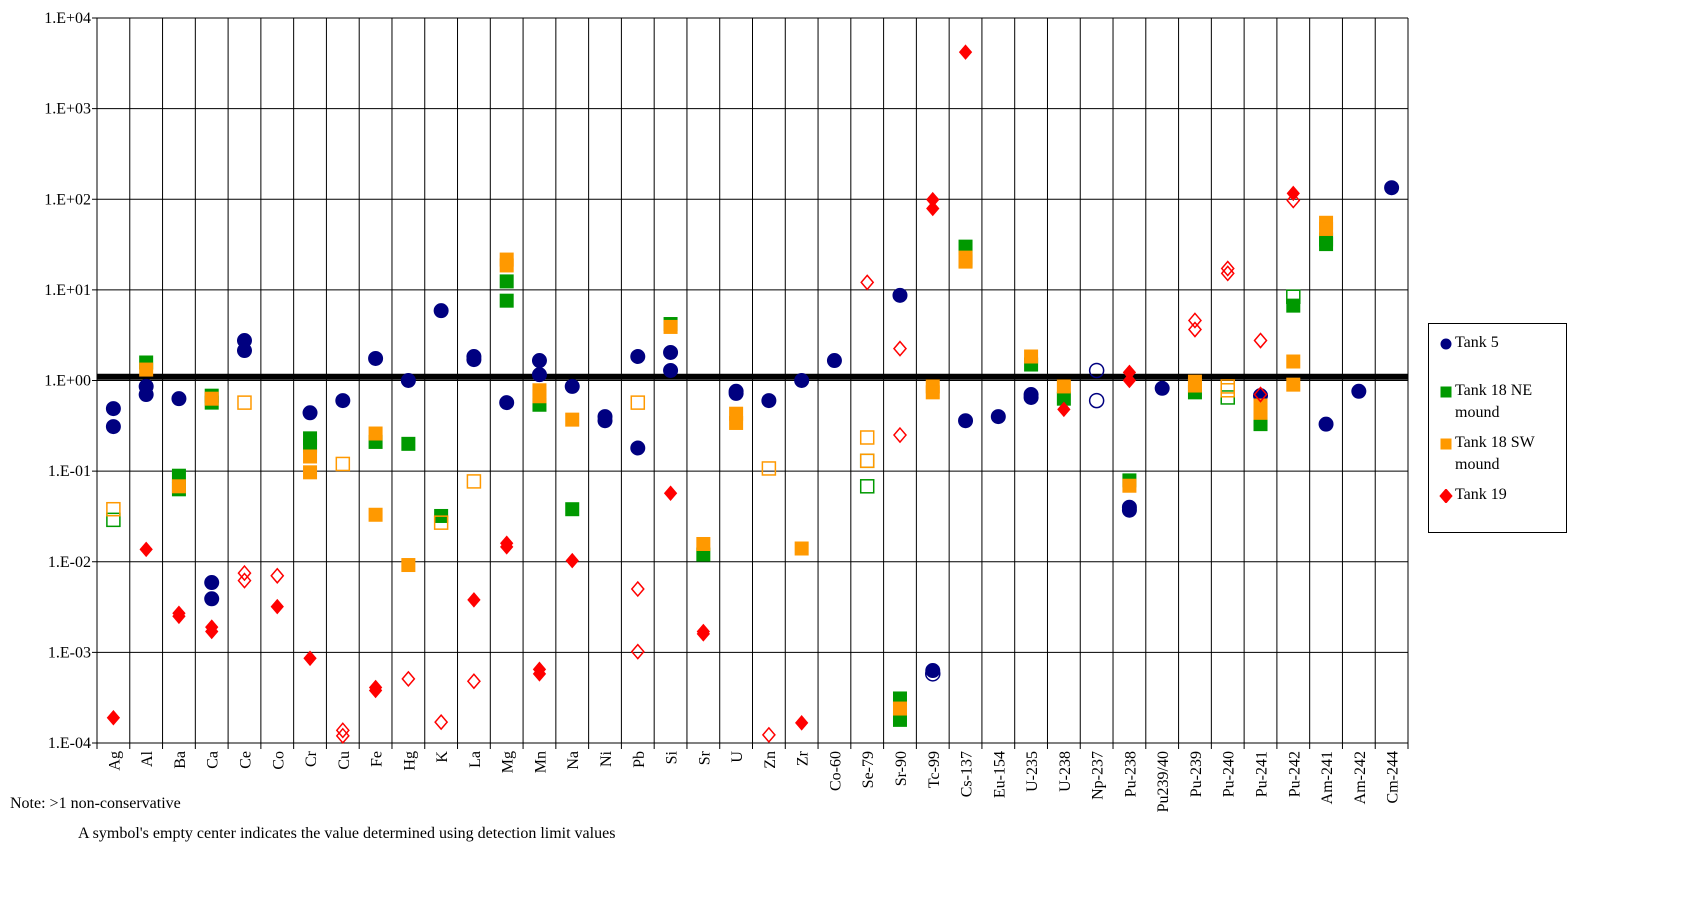 This screenshot has width=1703, height=919. I want to click on x-tick-label: Pu-238, so click(1130, 774).